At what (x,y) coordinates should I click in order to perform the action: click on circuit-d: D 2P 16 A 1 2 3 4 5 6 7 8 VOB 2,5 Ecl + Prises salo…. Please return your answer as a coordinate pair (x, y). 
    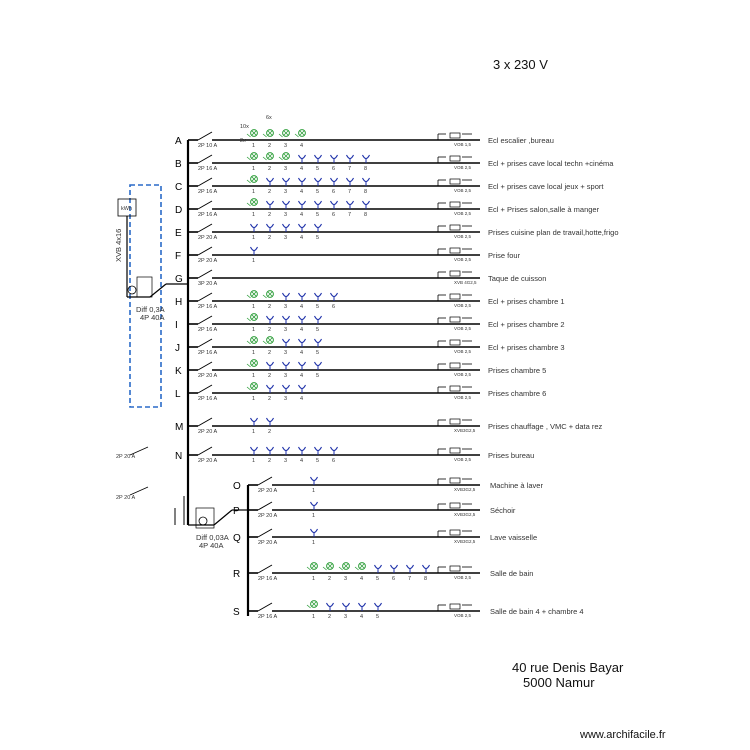
    Looking at the image, I should click on (387, 208).